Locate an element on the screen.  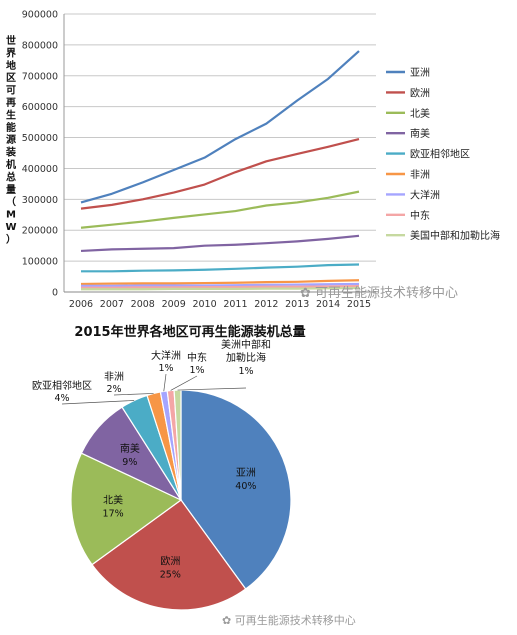
y-tick-label: 600000 is located at coordinates (40, 107).